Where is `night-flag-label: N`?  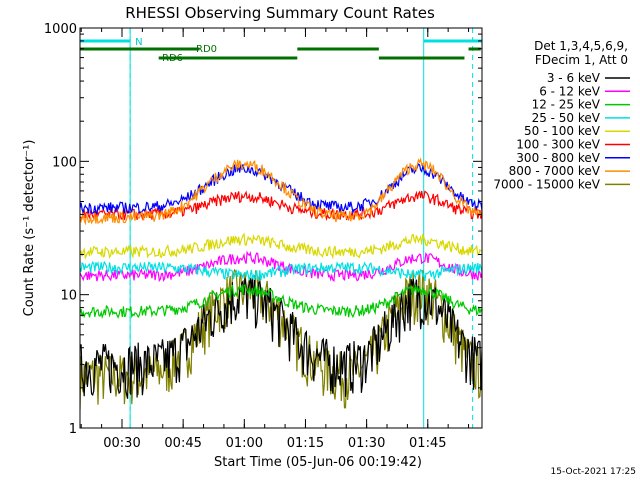 night-flag-label: N is located at coordinates (138, 42).